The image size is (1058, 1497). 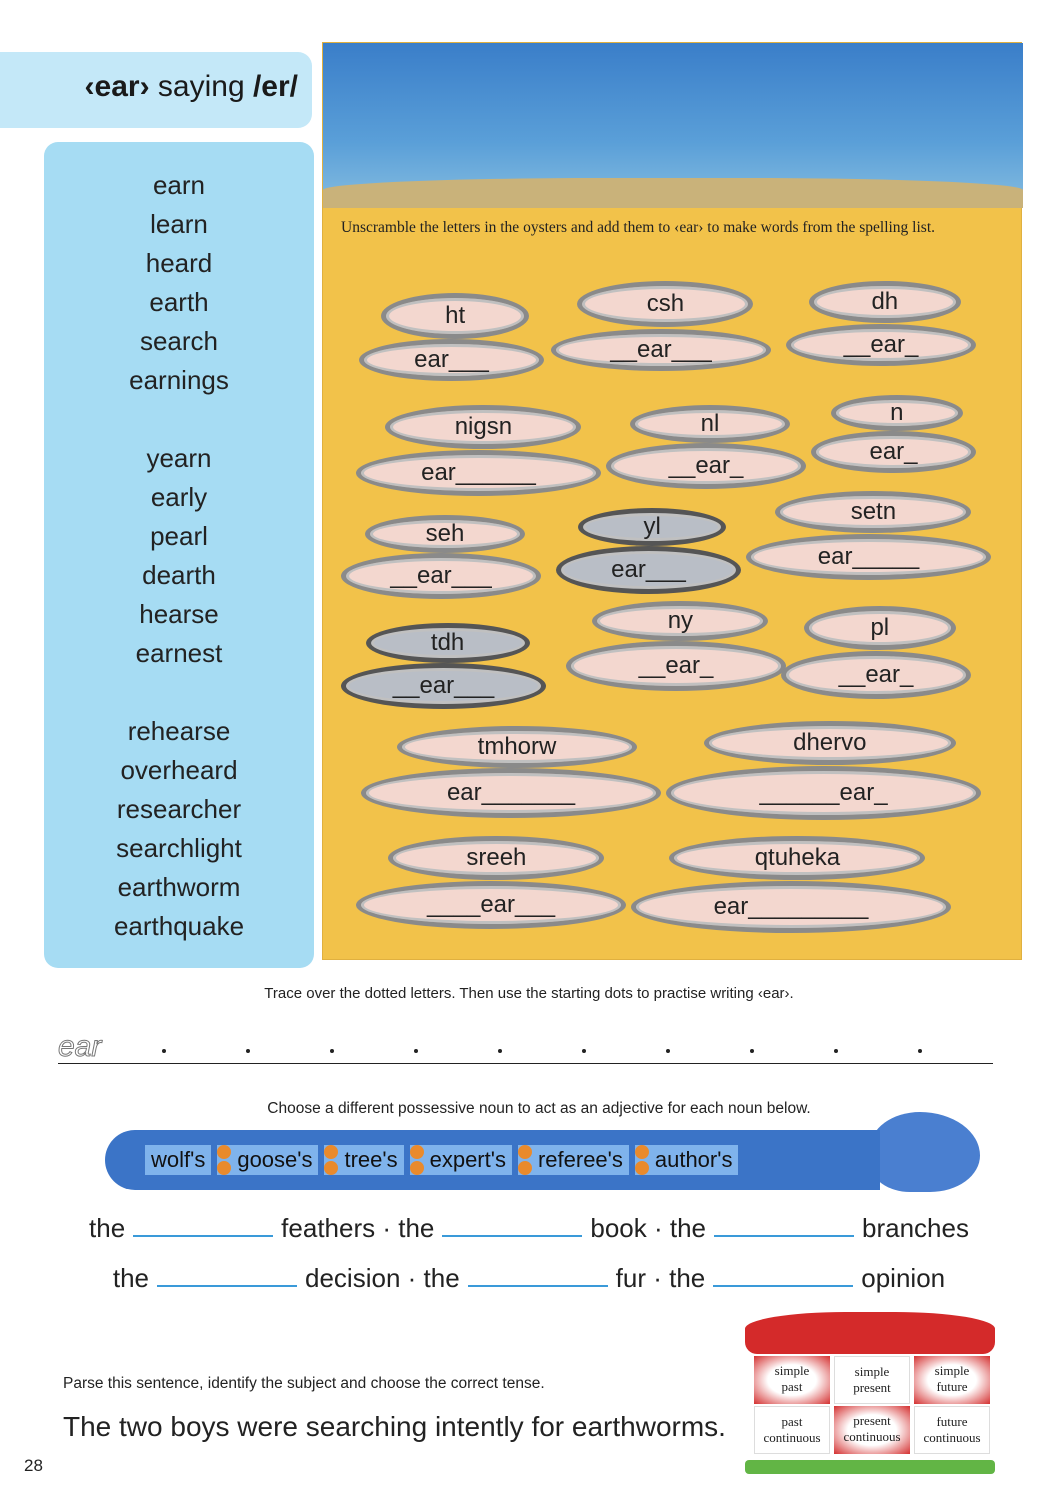 What do you see at coordinates (460, 1160) in the screenshot?
I see `possessive-option: expert's` at bounding box center [460, 1160].